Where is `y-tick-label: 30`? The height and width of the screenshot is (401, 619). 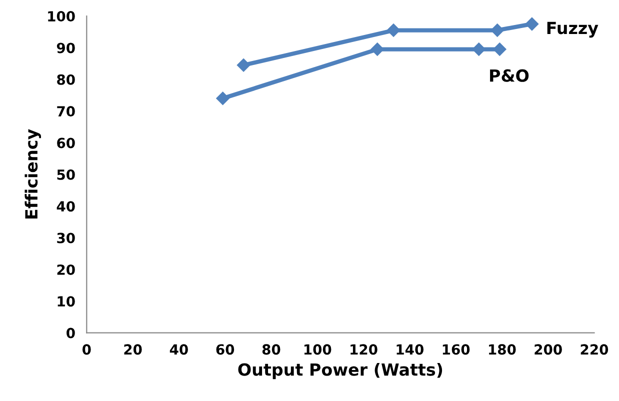
y-tick-label: 30 is located at coordinates (66, 238).